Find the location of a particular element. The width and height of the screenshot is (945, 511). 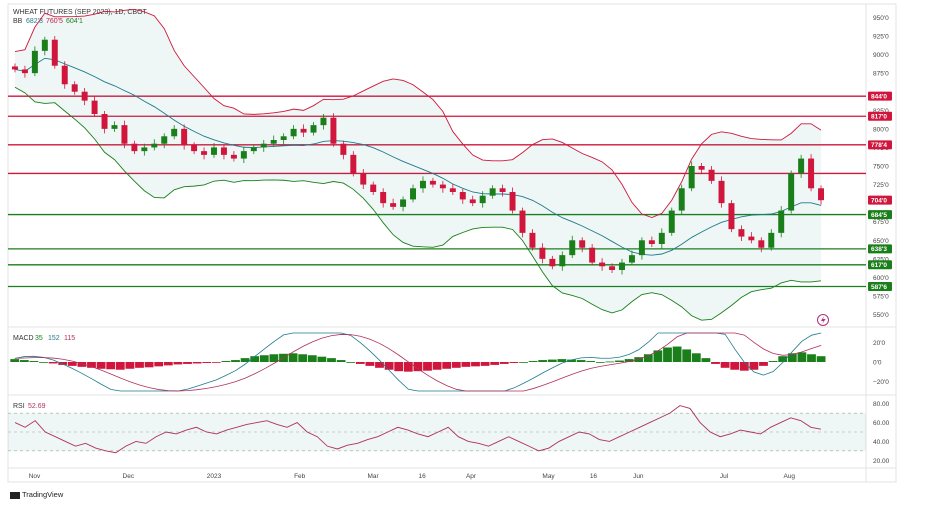

price-tick-label: 750'0 is located at coordinates (881, 167).